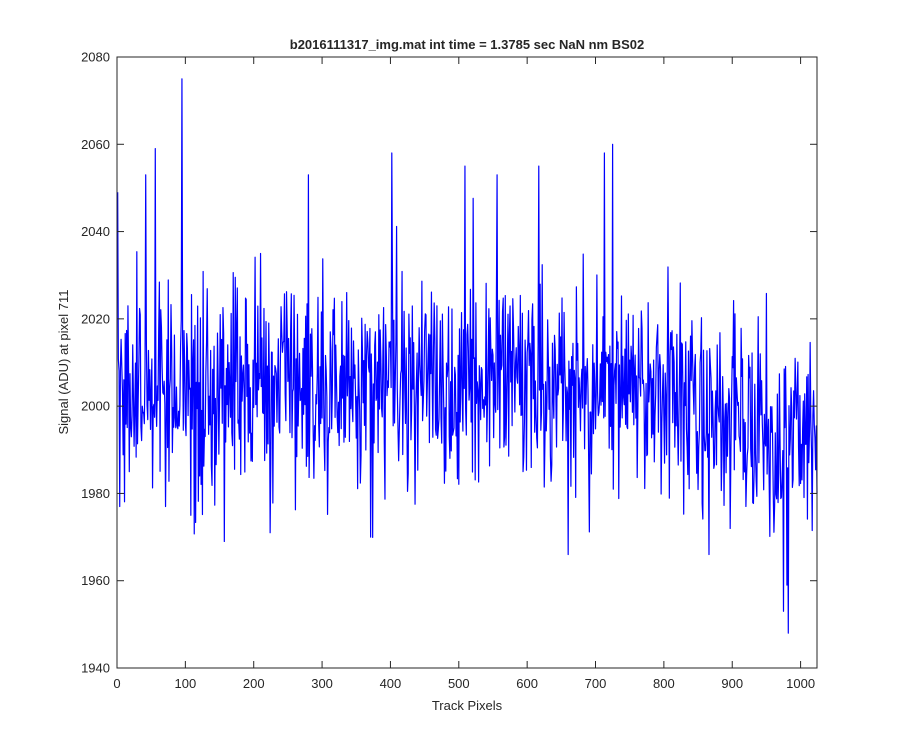 This screenshot has height=755, width=900. What do you see at coordinates (95, 493) in the screenshot?
I see `y-tick-label: 1980` at bounding box center [95, 493].